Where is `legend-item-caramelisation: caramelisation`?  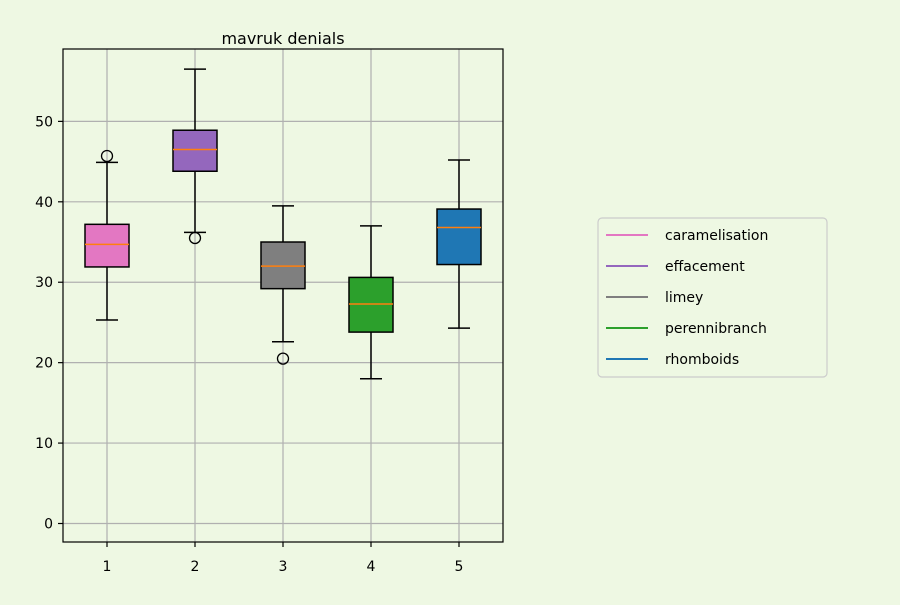 legend-item-caramelisation: caramelisation is located at coordinates (687, 236).